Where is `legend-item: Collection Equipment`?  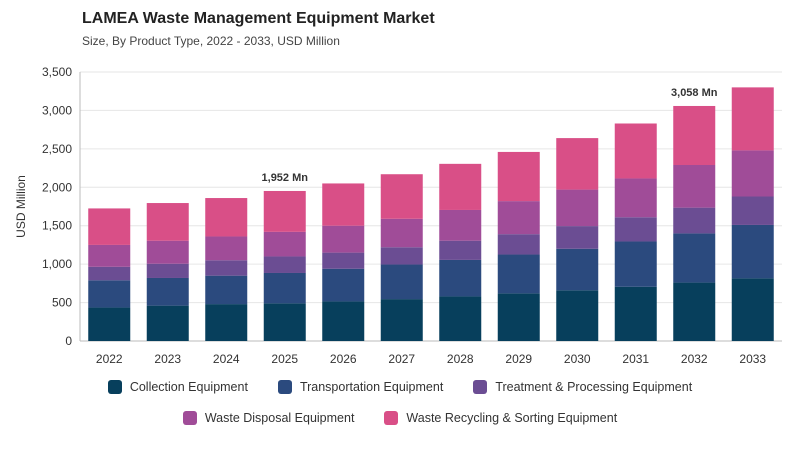 legend-item: Collection Equipment is located at coordinates (177, 387).